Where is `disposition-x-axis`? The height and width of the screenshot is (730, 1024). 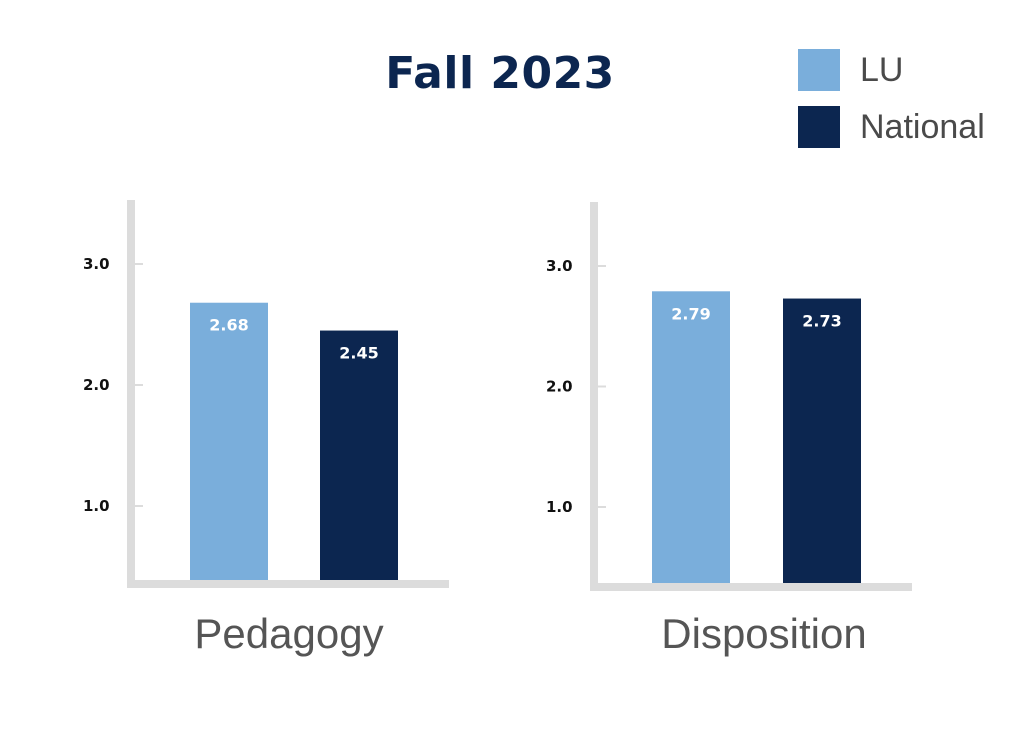
disposition-x-axis is located at coordinates (751, 587).